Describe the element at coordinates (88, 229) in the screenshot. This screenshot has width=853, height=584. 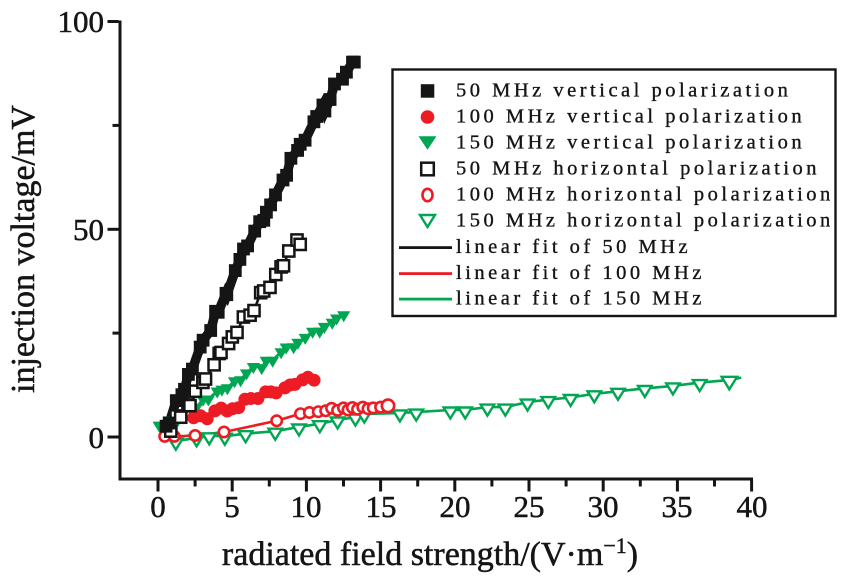
I see `svg-text: 50` at that location.